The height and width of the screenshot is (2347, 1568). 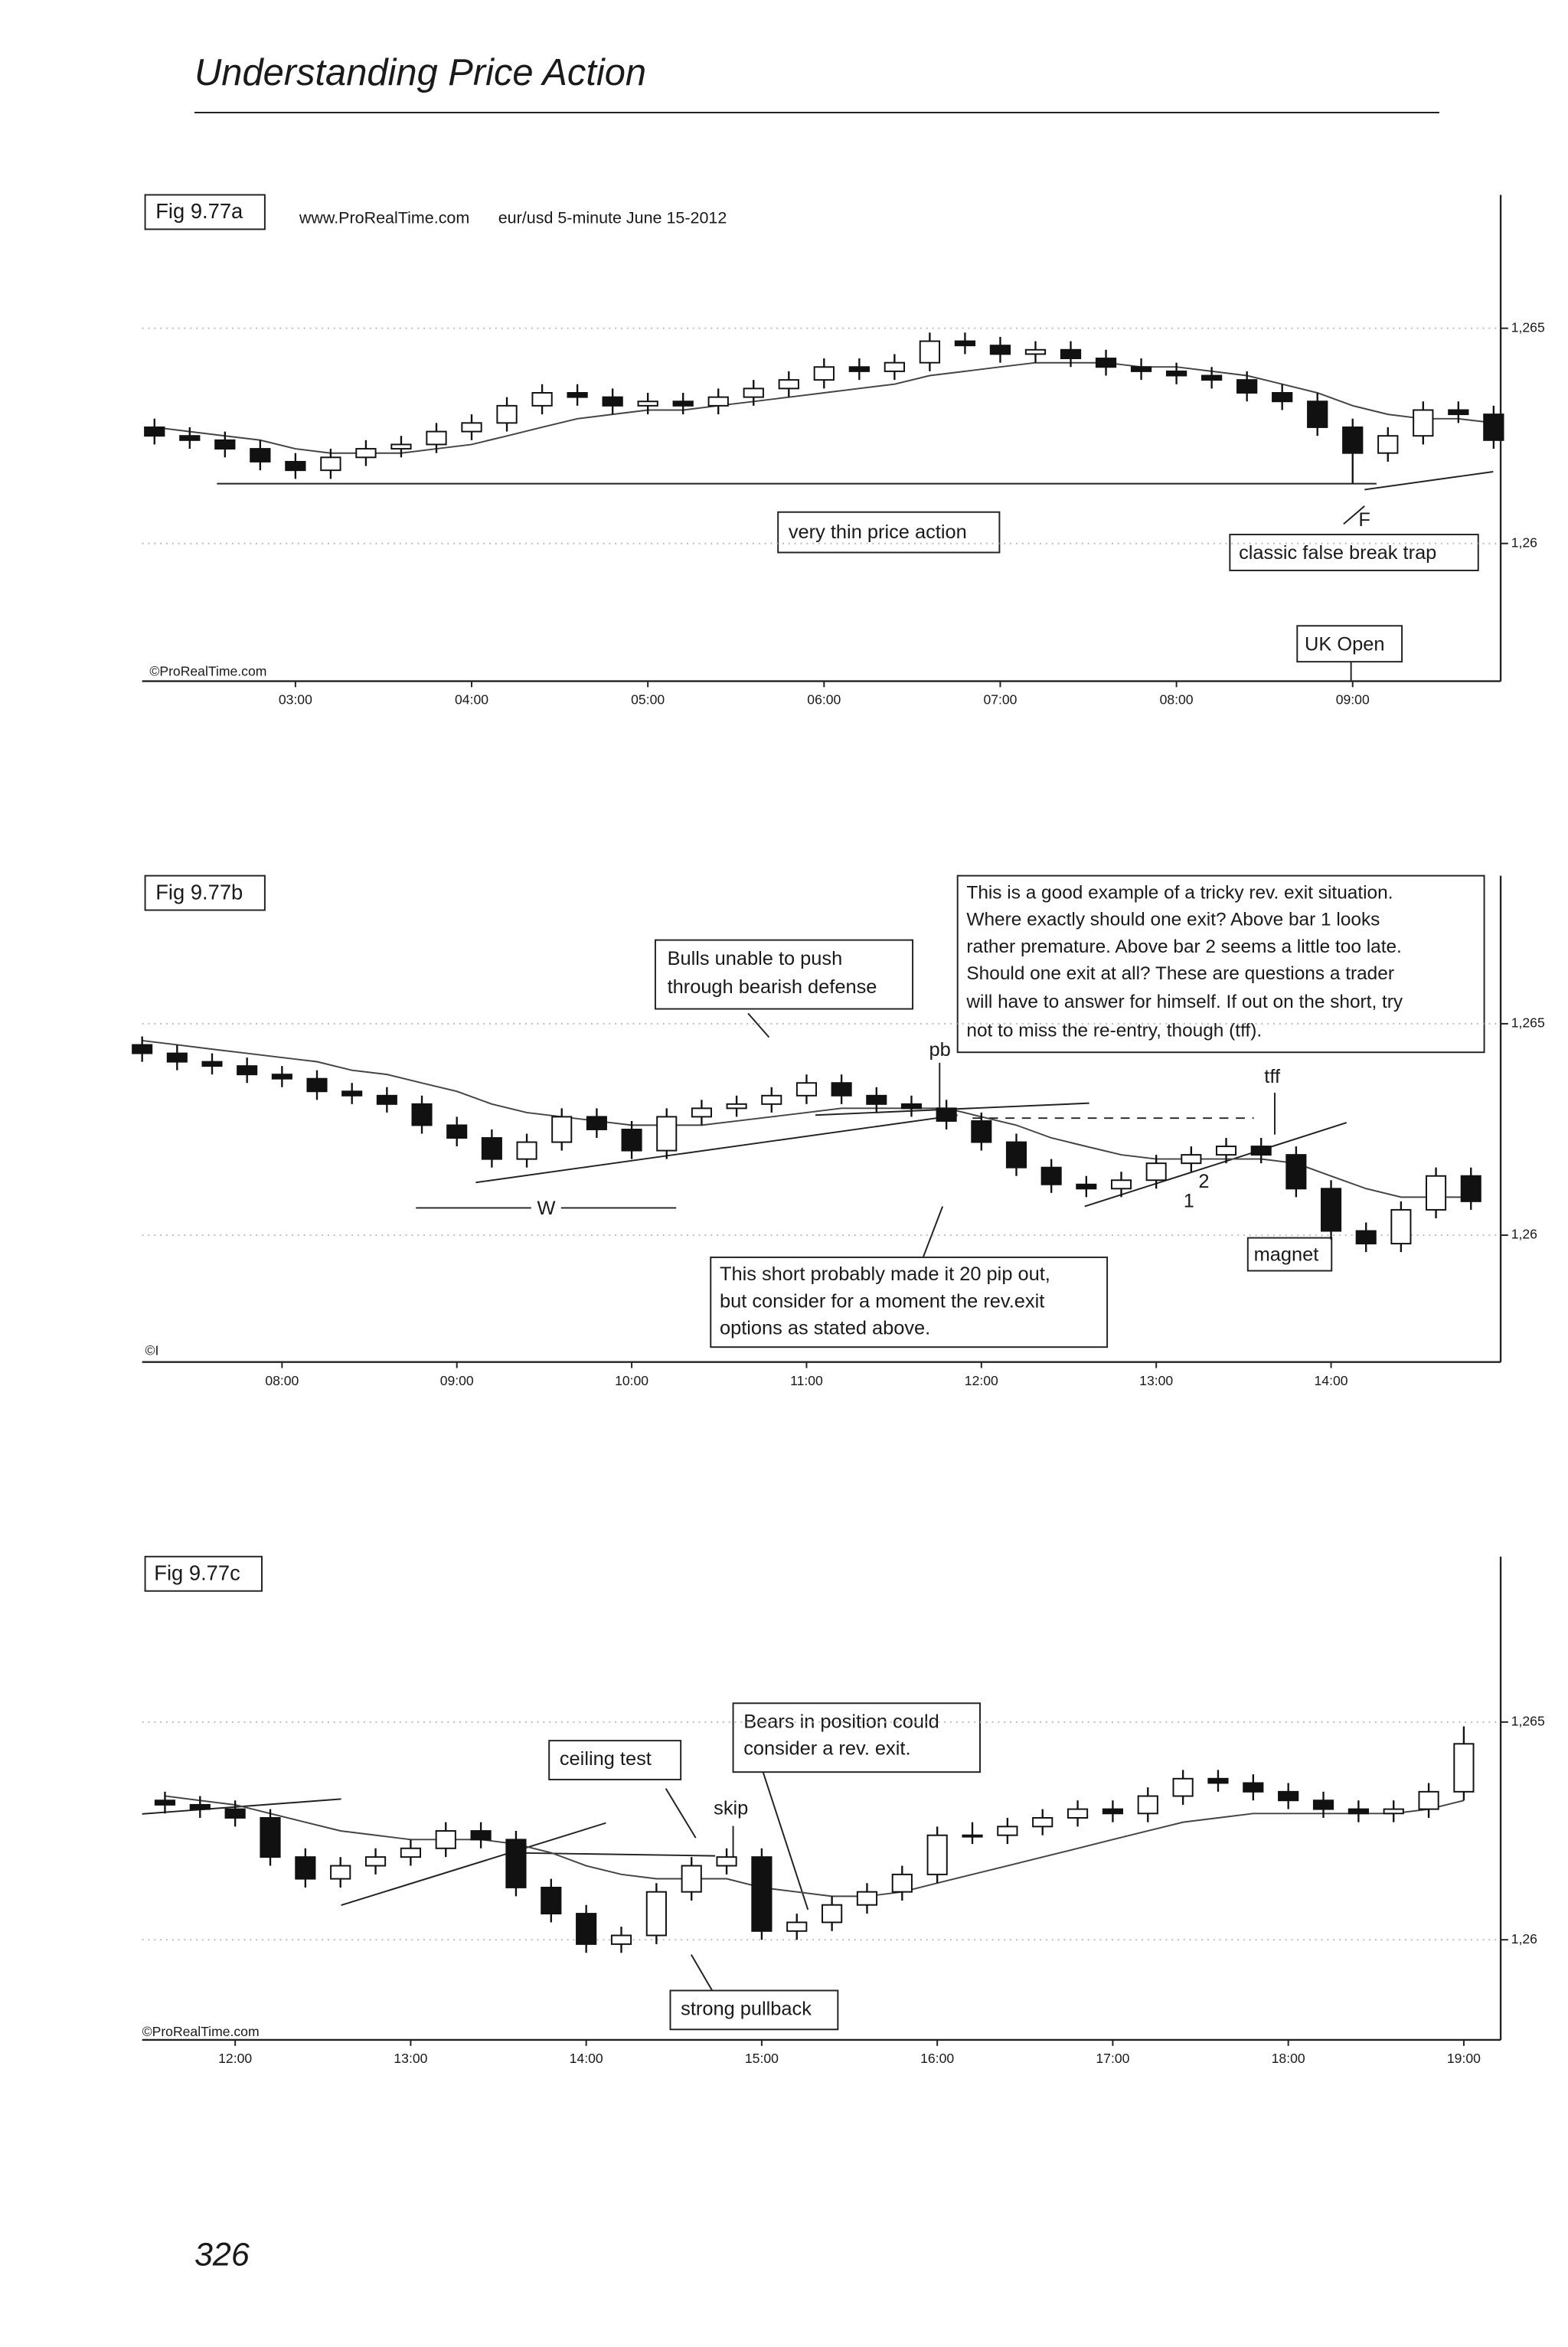 I want to click on x-tick-label: 07:00, so click(x=1000, y=700).